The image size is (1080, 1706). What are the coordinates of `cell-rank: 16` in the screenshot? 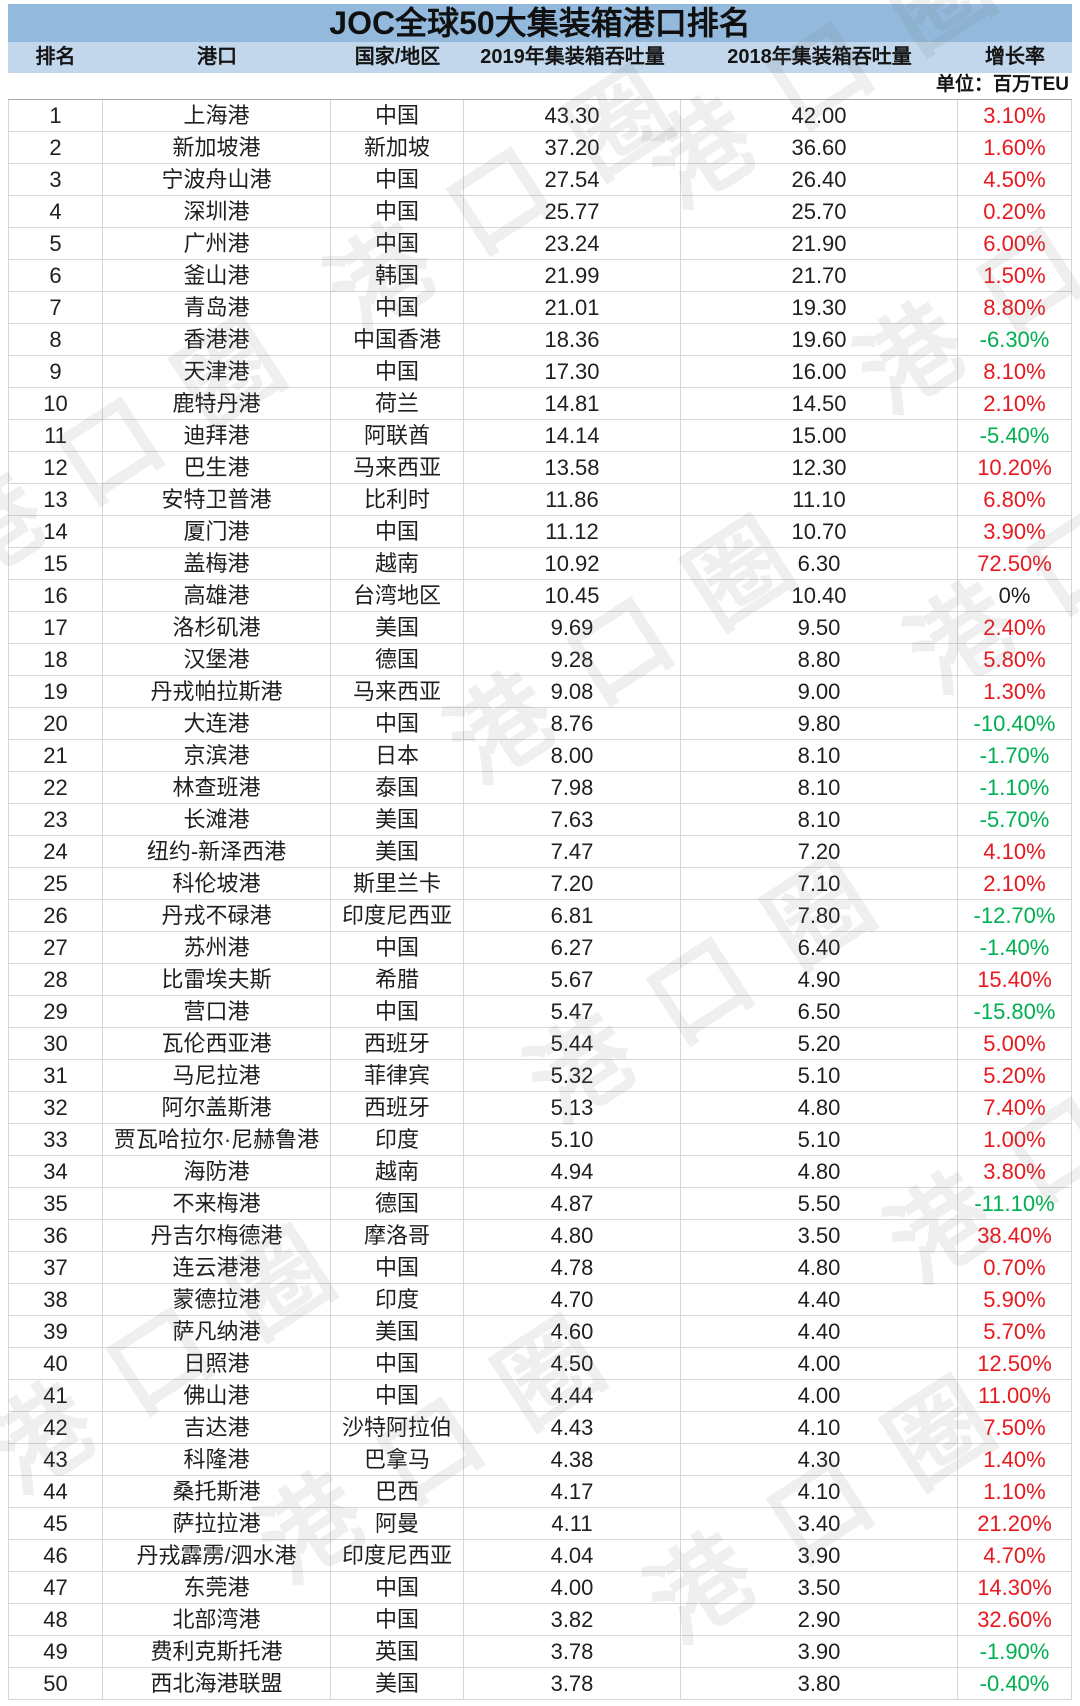 It's located at (55, 596).